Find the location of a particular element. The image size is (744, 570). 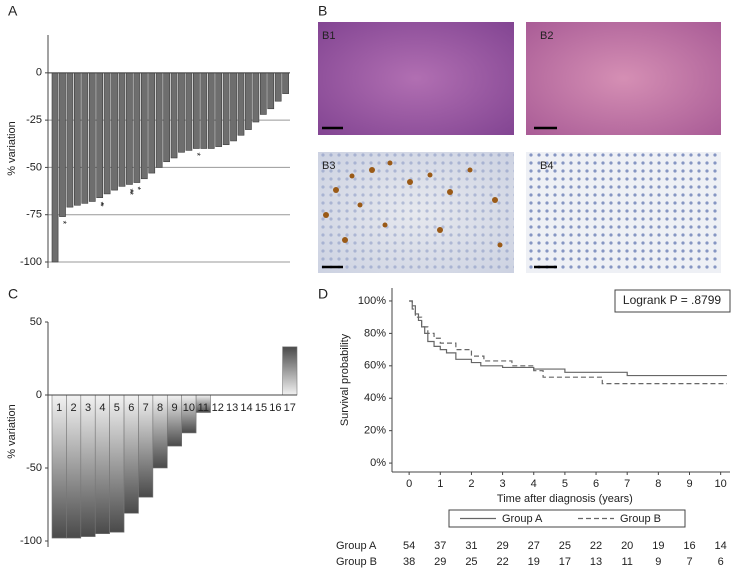

y-axis-title: % variation is located at coordinates (12, 148).